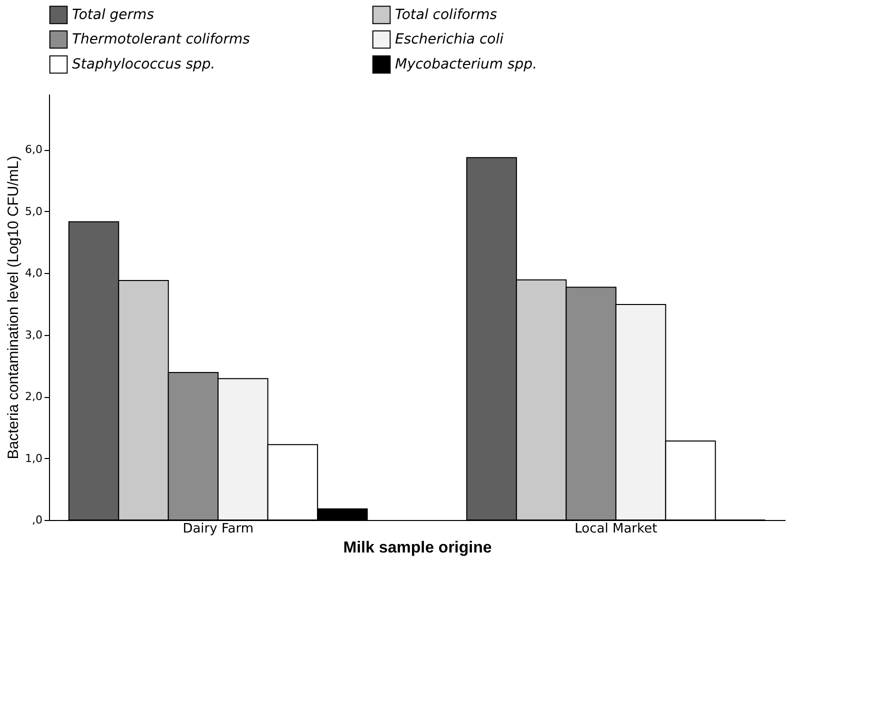 This screenshot has width=890, height=712. I want to click on y-tick-label: 1,0, so click(33, 458).